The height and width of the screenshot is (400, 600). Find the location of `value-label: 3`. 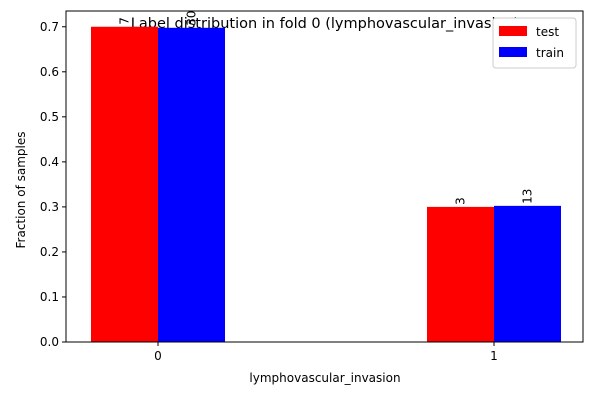

value-label: 3 is located at coordinates (461, 201).